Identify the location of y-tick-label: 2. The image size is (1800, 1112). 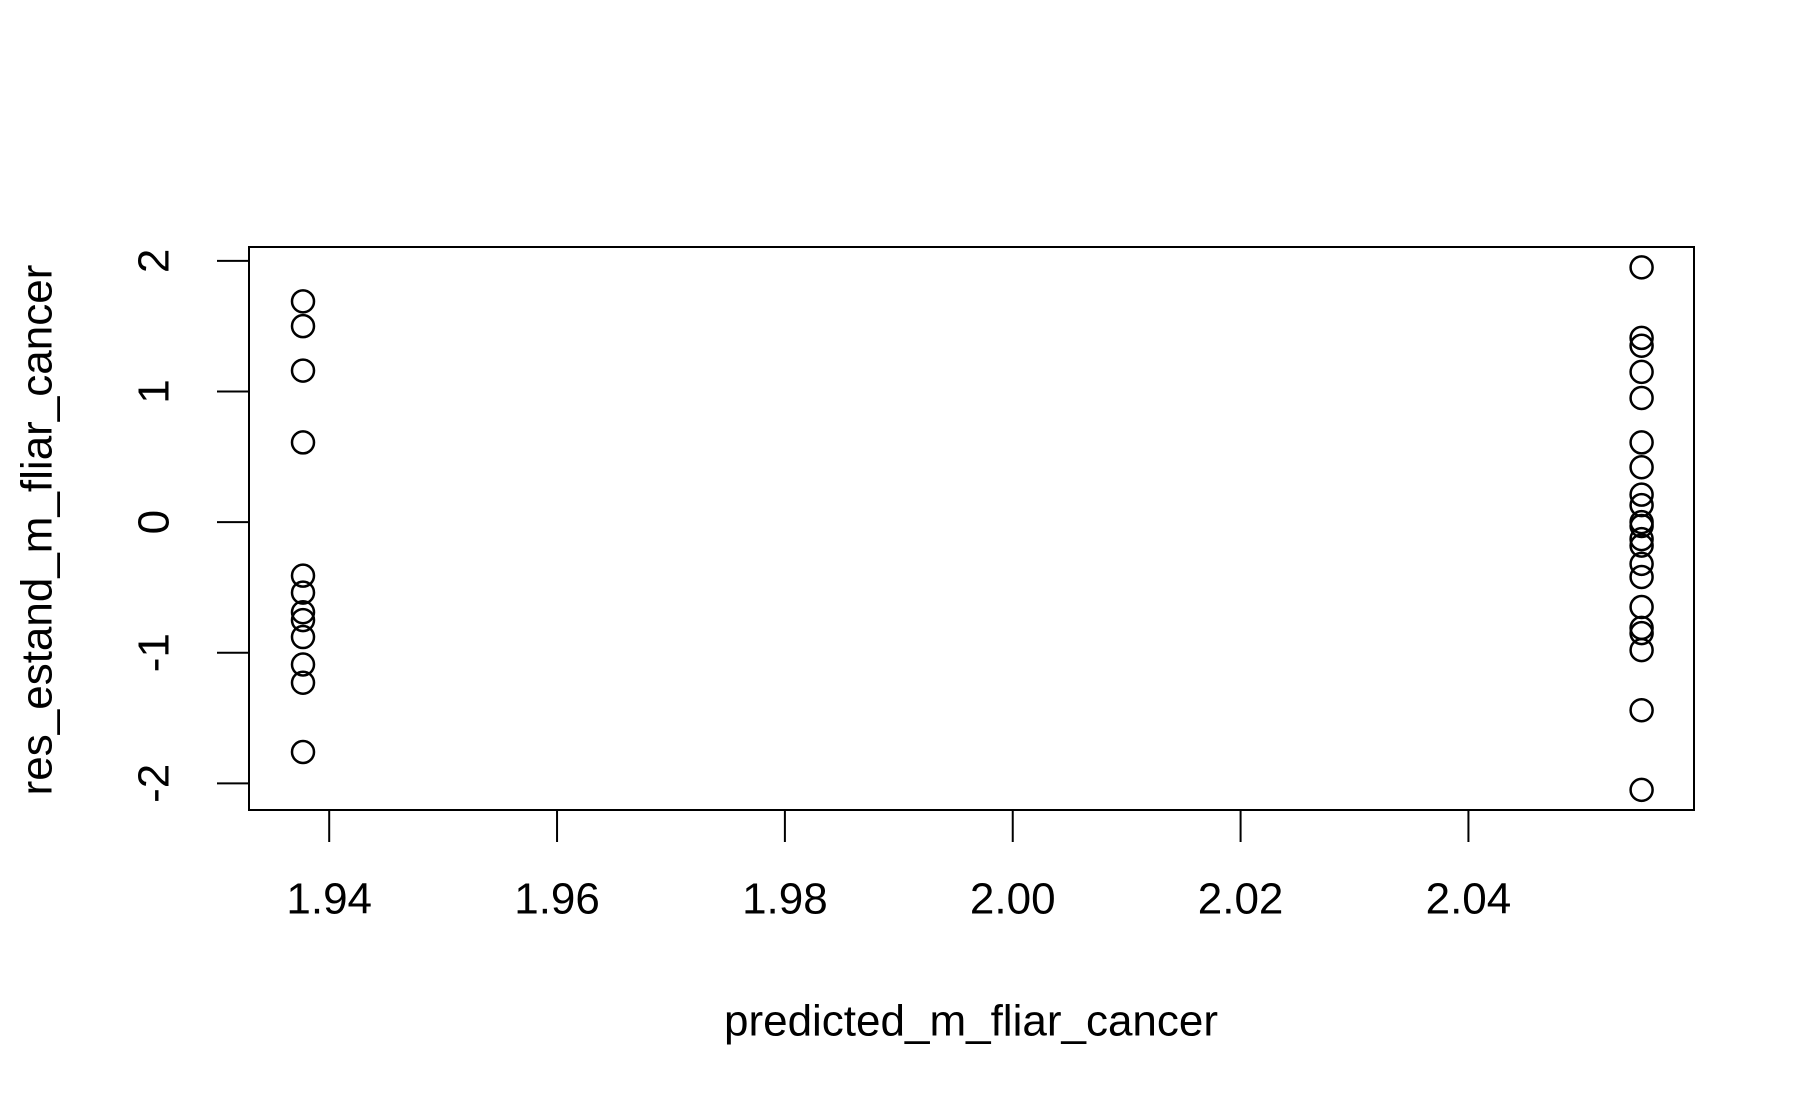
(154, 261).